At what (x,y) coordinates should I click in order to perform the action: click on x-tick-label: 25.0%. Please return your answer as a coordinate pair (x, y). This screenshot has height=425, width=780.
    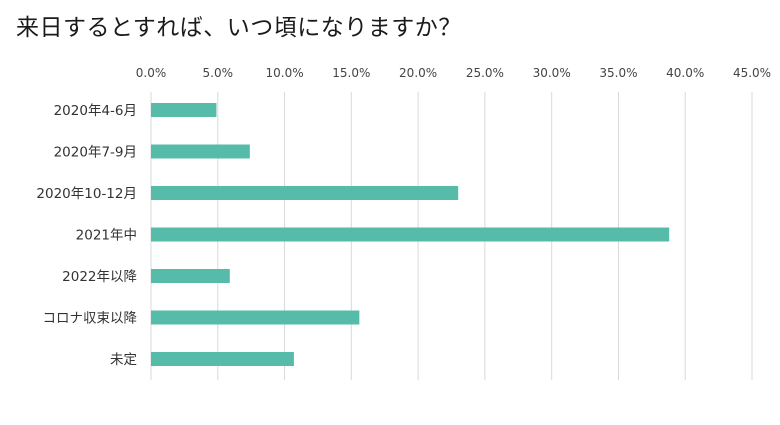
    Looking at the image, I should click on (485, 73).